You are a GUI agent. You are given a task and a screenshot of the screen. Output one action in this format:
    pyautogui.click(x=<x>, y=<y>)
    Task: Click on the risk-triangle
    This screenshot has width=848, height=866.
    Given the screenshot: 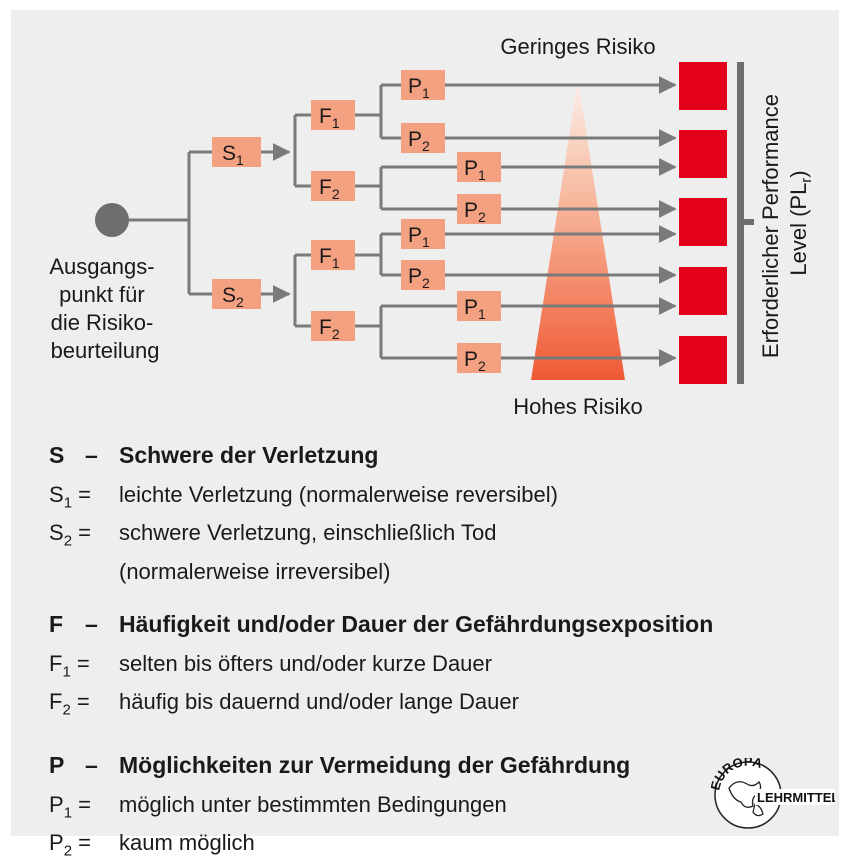 What is the action you would take?
    pyautogui.click(x=578, y=230)
    